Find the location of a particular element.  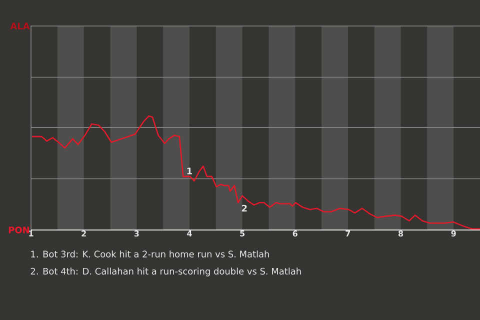

annotation: 2 is located at coordinates (244, 208).